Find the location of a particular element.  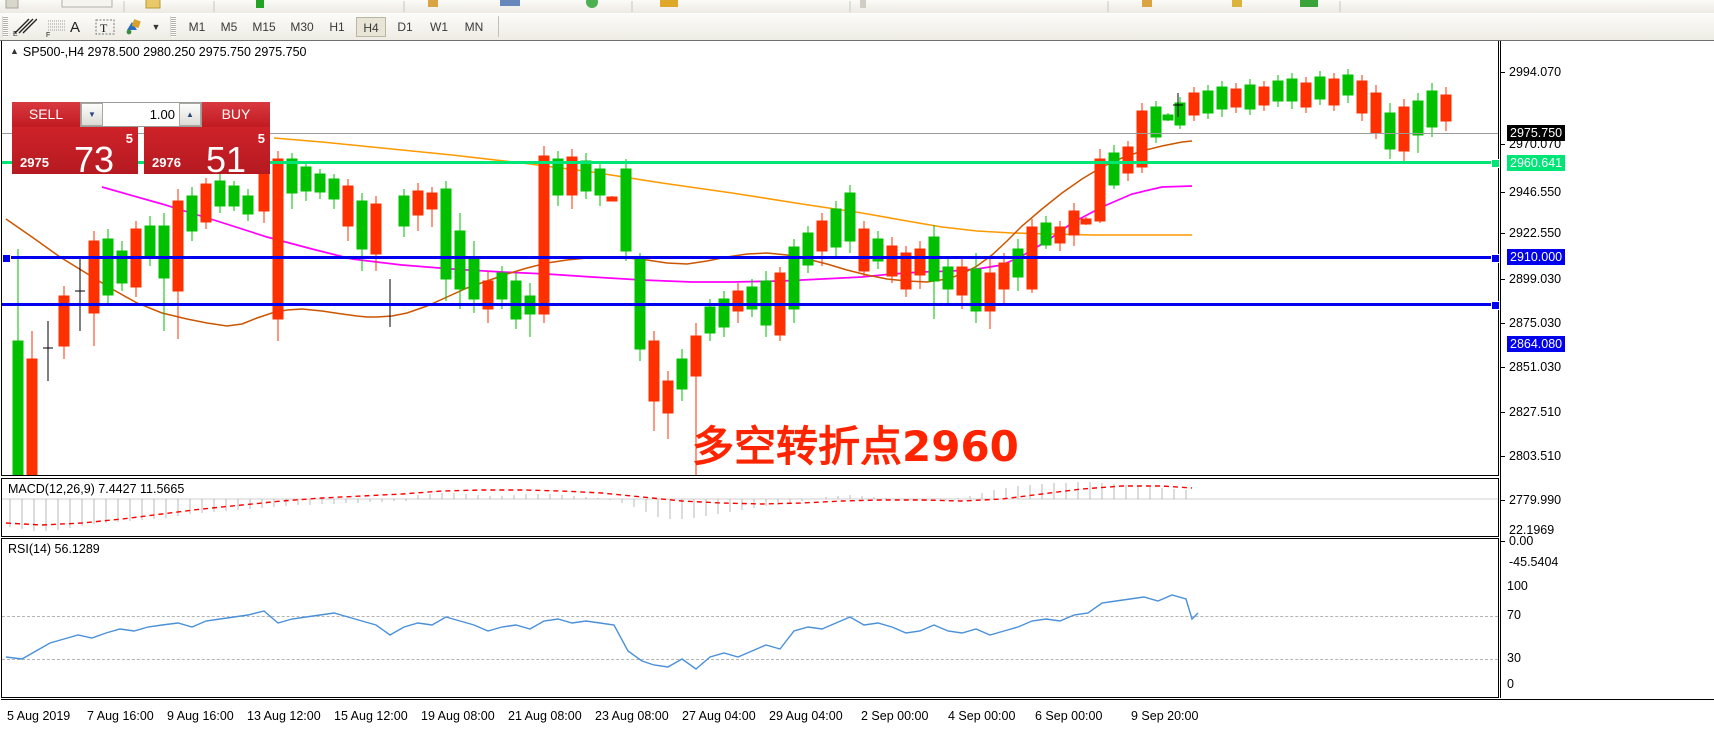

fibo-expansion-icon: E is located at coordinates (25, 27).